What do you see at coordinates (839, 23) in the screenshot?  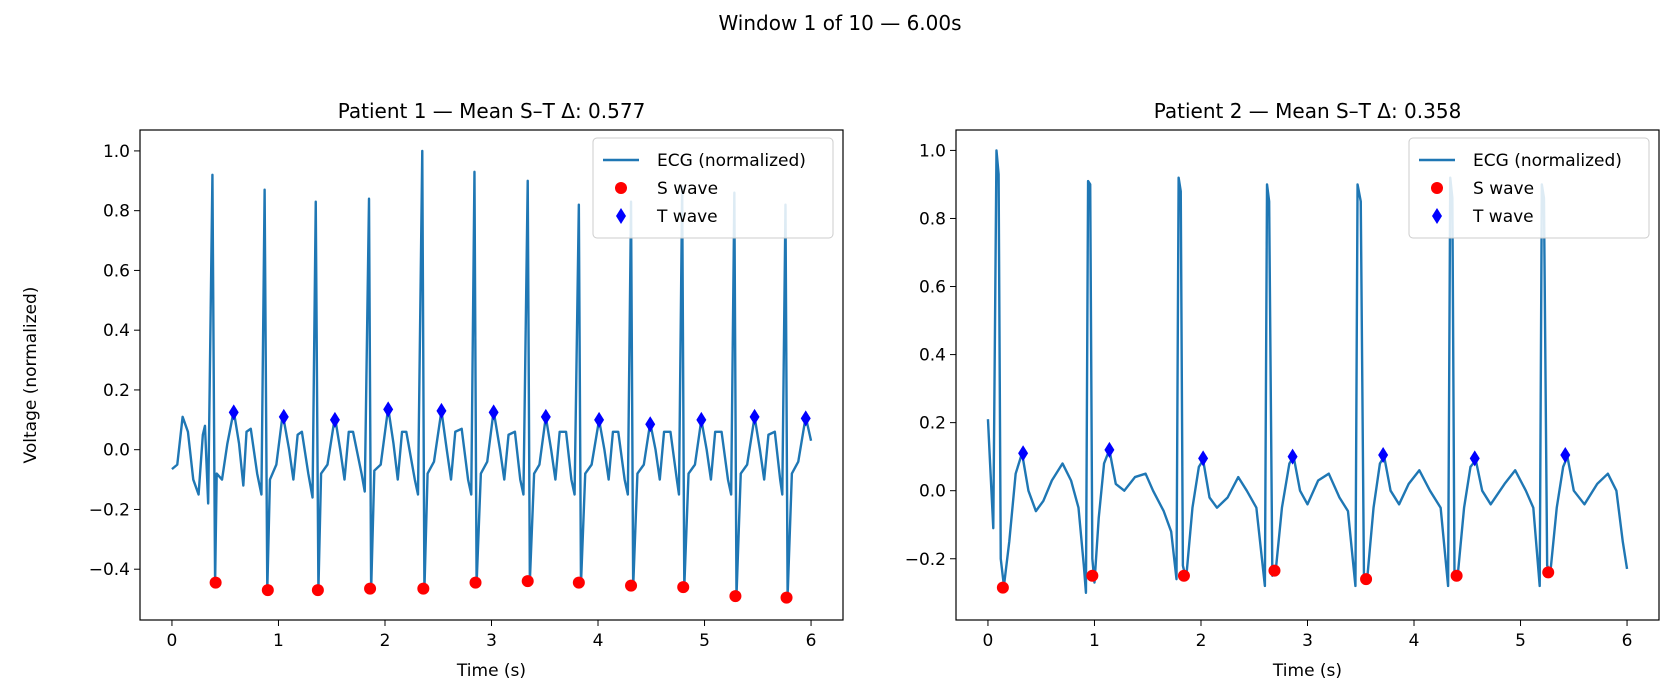 I see `figure-suptitle: Window 1 of 10 — 6.00s` at bounding box center [839, 23].